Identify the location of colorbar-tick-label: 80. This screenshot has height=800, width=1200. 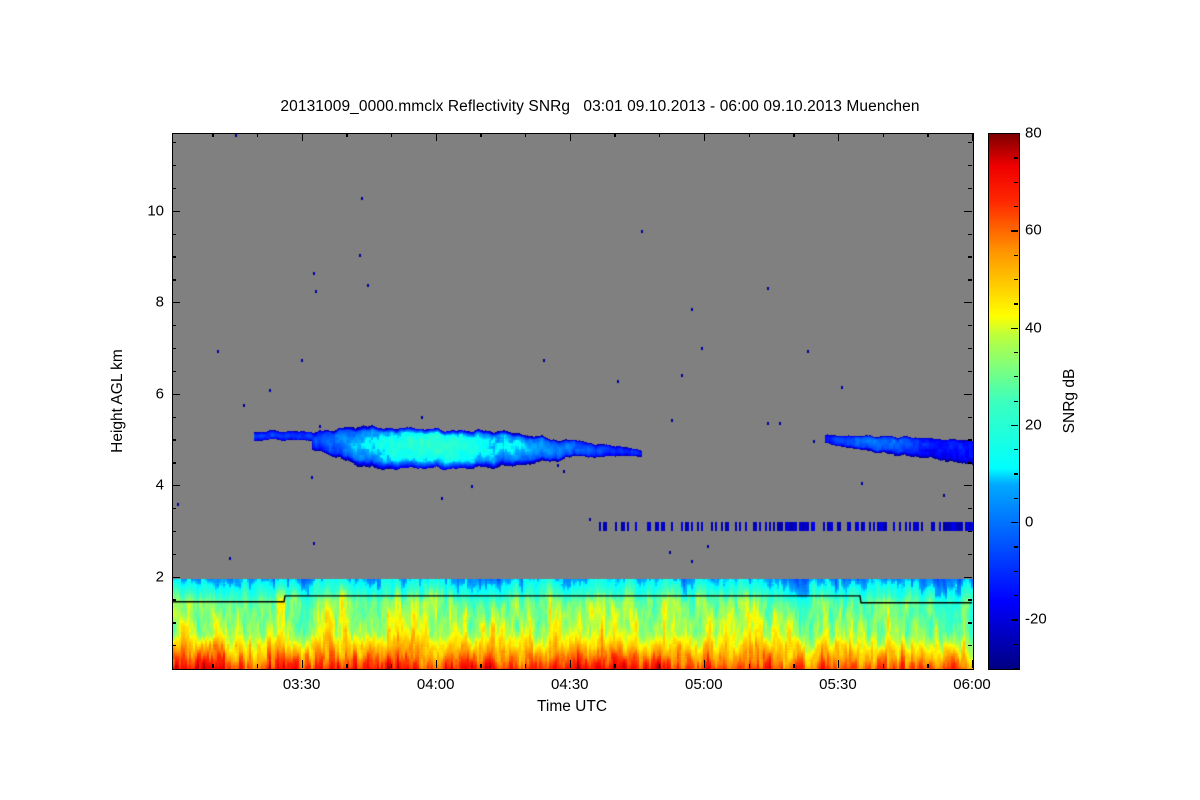
(1033, 133).